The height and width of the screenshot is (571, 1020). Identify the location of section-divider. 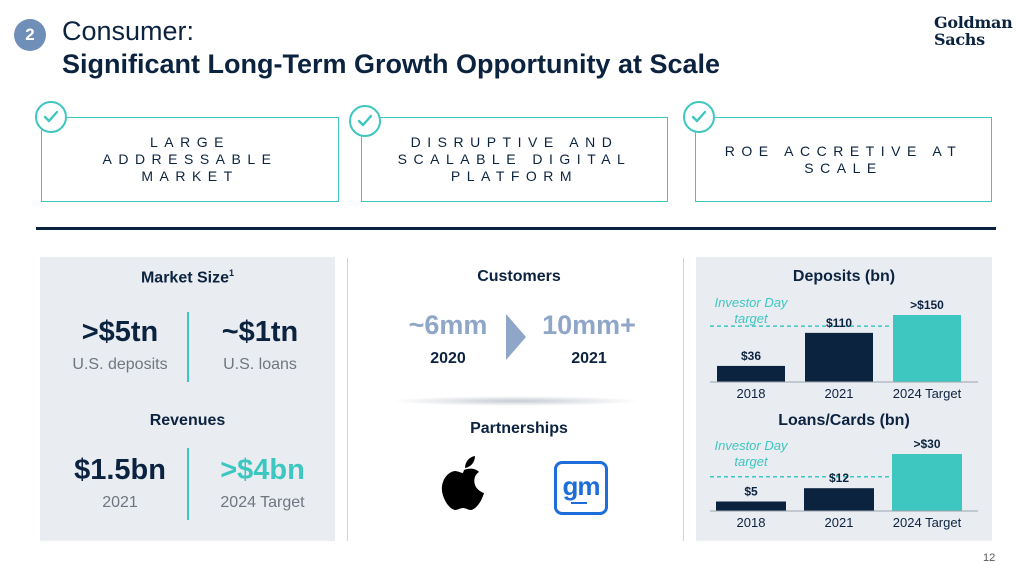
(516, 228).